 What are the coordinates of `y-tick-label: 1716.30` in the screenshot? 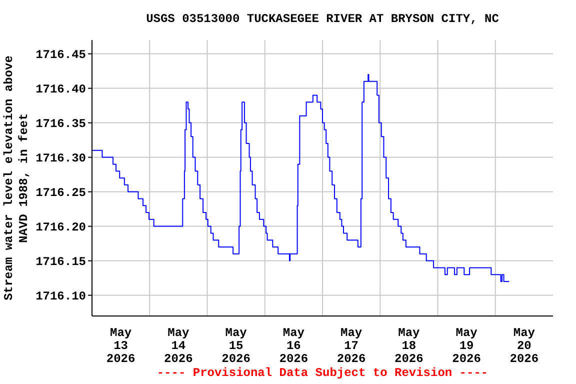 It's located at (61, 159).